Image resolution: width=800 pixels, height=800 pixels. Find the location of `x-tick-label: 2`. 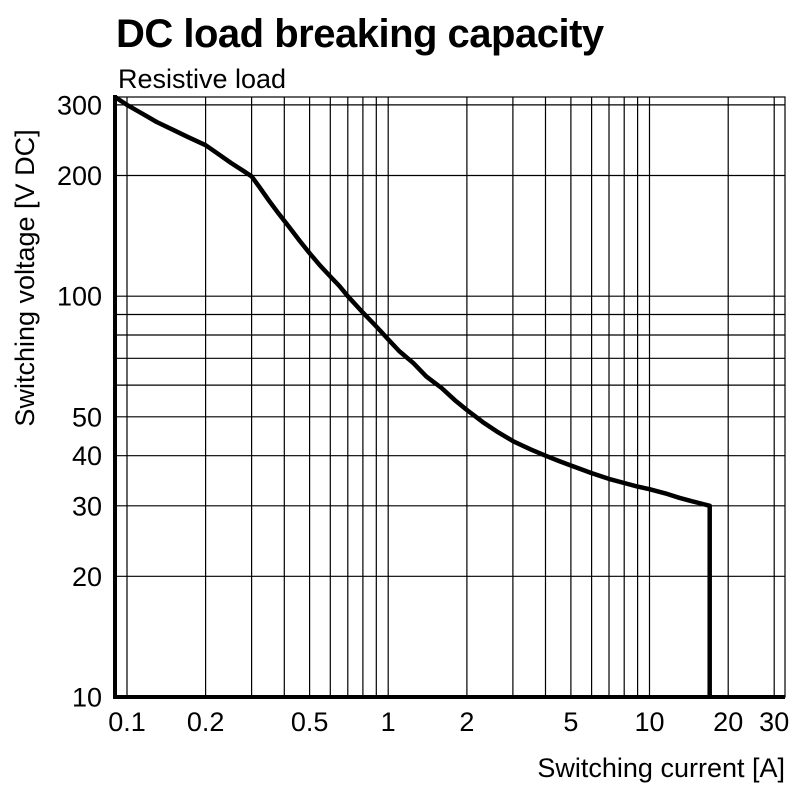

x-tick-label: 2 is located at coordinates (466, 722).